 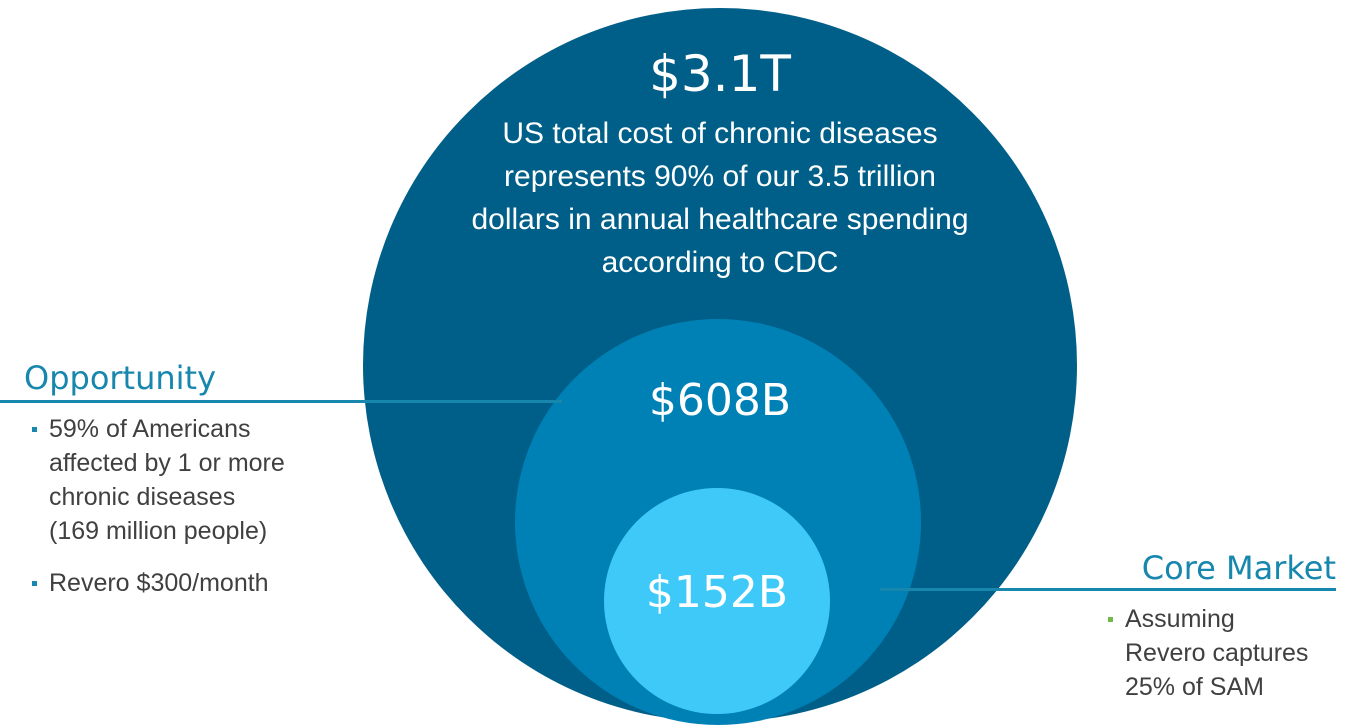 I want to click on outer-description-line: according to CDC, so click(x=720, y=262).